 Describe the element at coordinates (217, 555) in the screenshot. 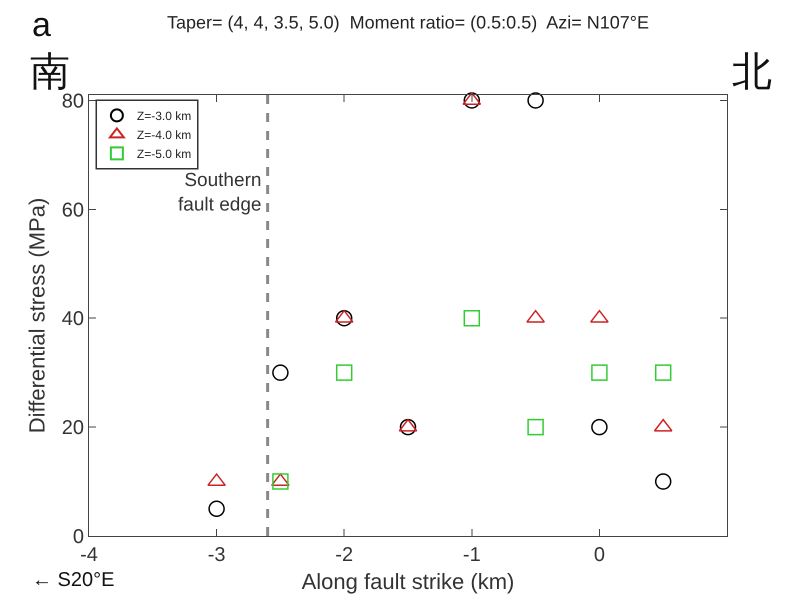

I see `x-tick-label: -3` at that location.